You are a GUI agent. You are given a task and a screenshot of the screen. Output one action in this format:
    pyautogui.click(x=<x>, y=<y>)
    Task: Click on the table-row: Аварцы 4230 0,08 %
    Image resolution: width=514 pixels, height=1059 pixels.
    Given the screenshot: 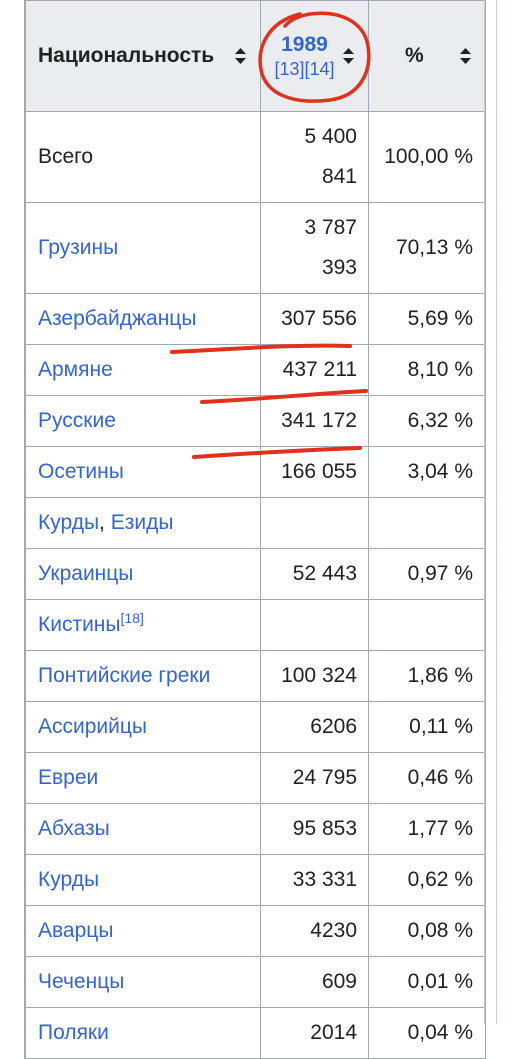 What is the action you would take?
    pyautogui.click(x=255, y=931)
    